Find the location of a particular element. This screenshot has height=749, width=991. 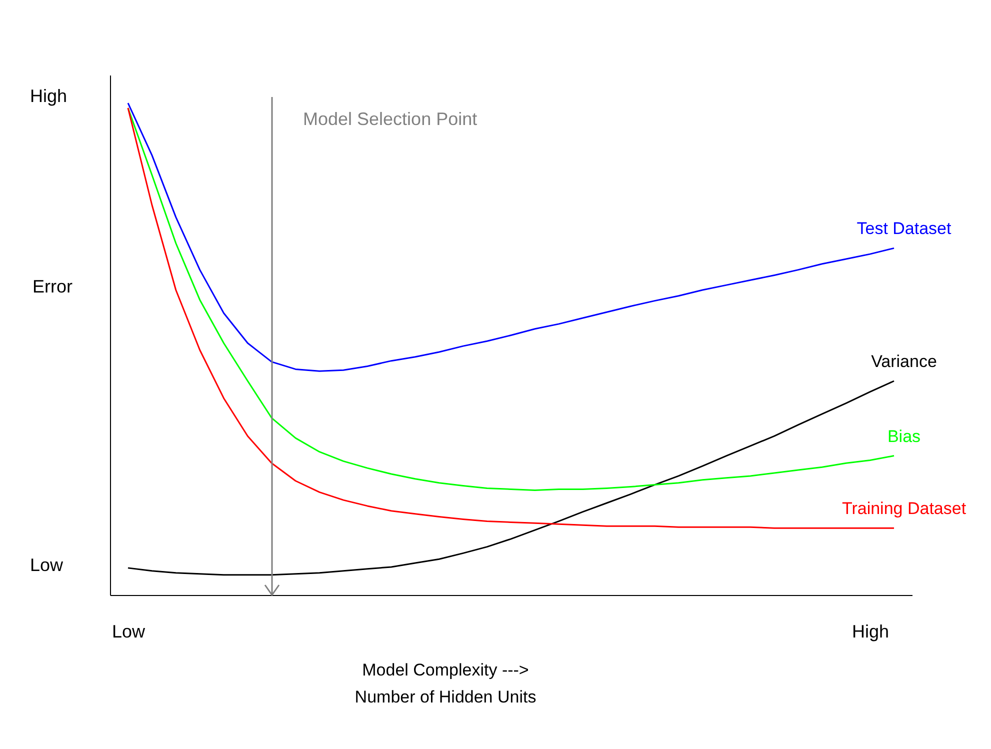

annotation: Model Selection Point is located at coordinates (390, 119).